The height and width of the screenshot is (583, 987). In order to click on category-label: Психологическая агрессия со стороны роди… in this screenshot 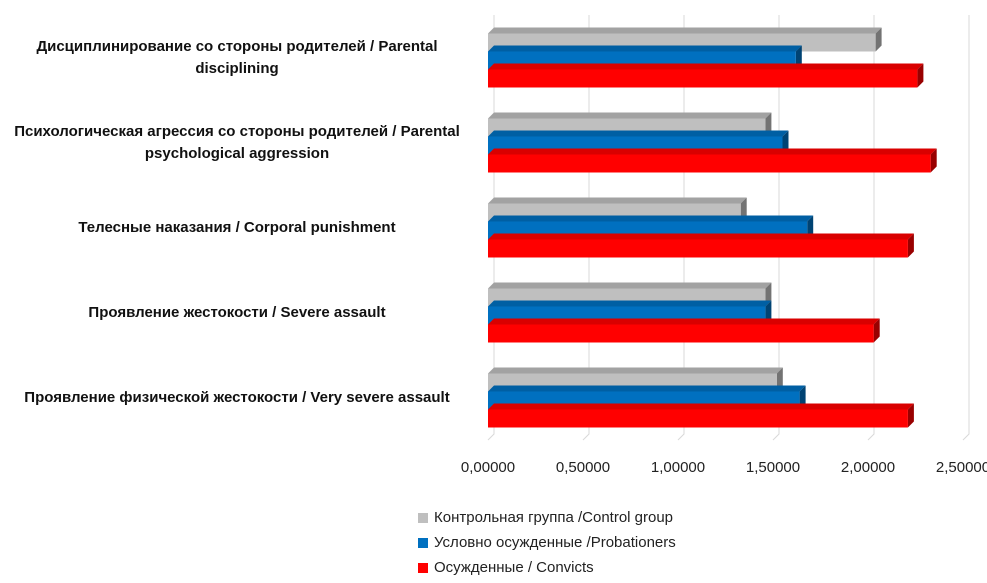, I will do `click(237, 142)`.